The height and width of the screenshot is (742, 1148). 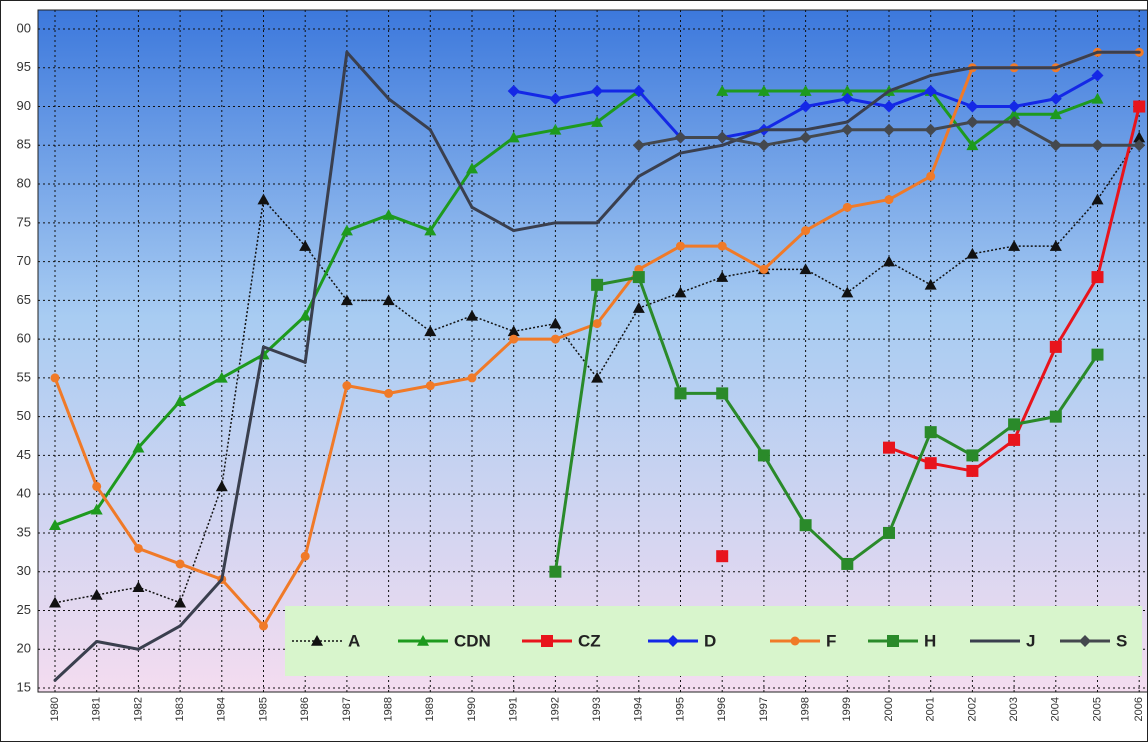 What do you see at coordinates (710, 640) in the screenshot?
I see `legend-label: D` at bounding box center [710, 640].